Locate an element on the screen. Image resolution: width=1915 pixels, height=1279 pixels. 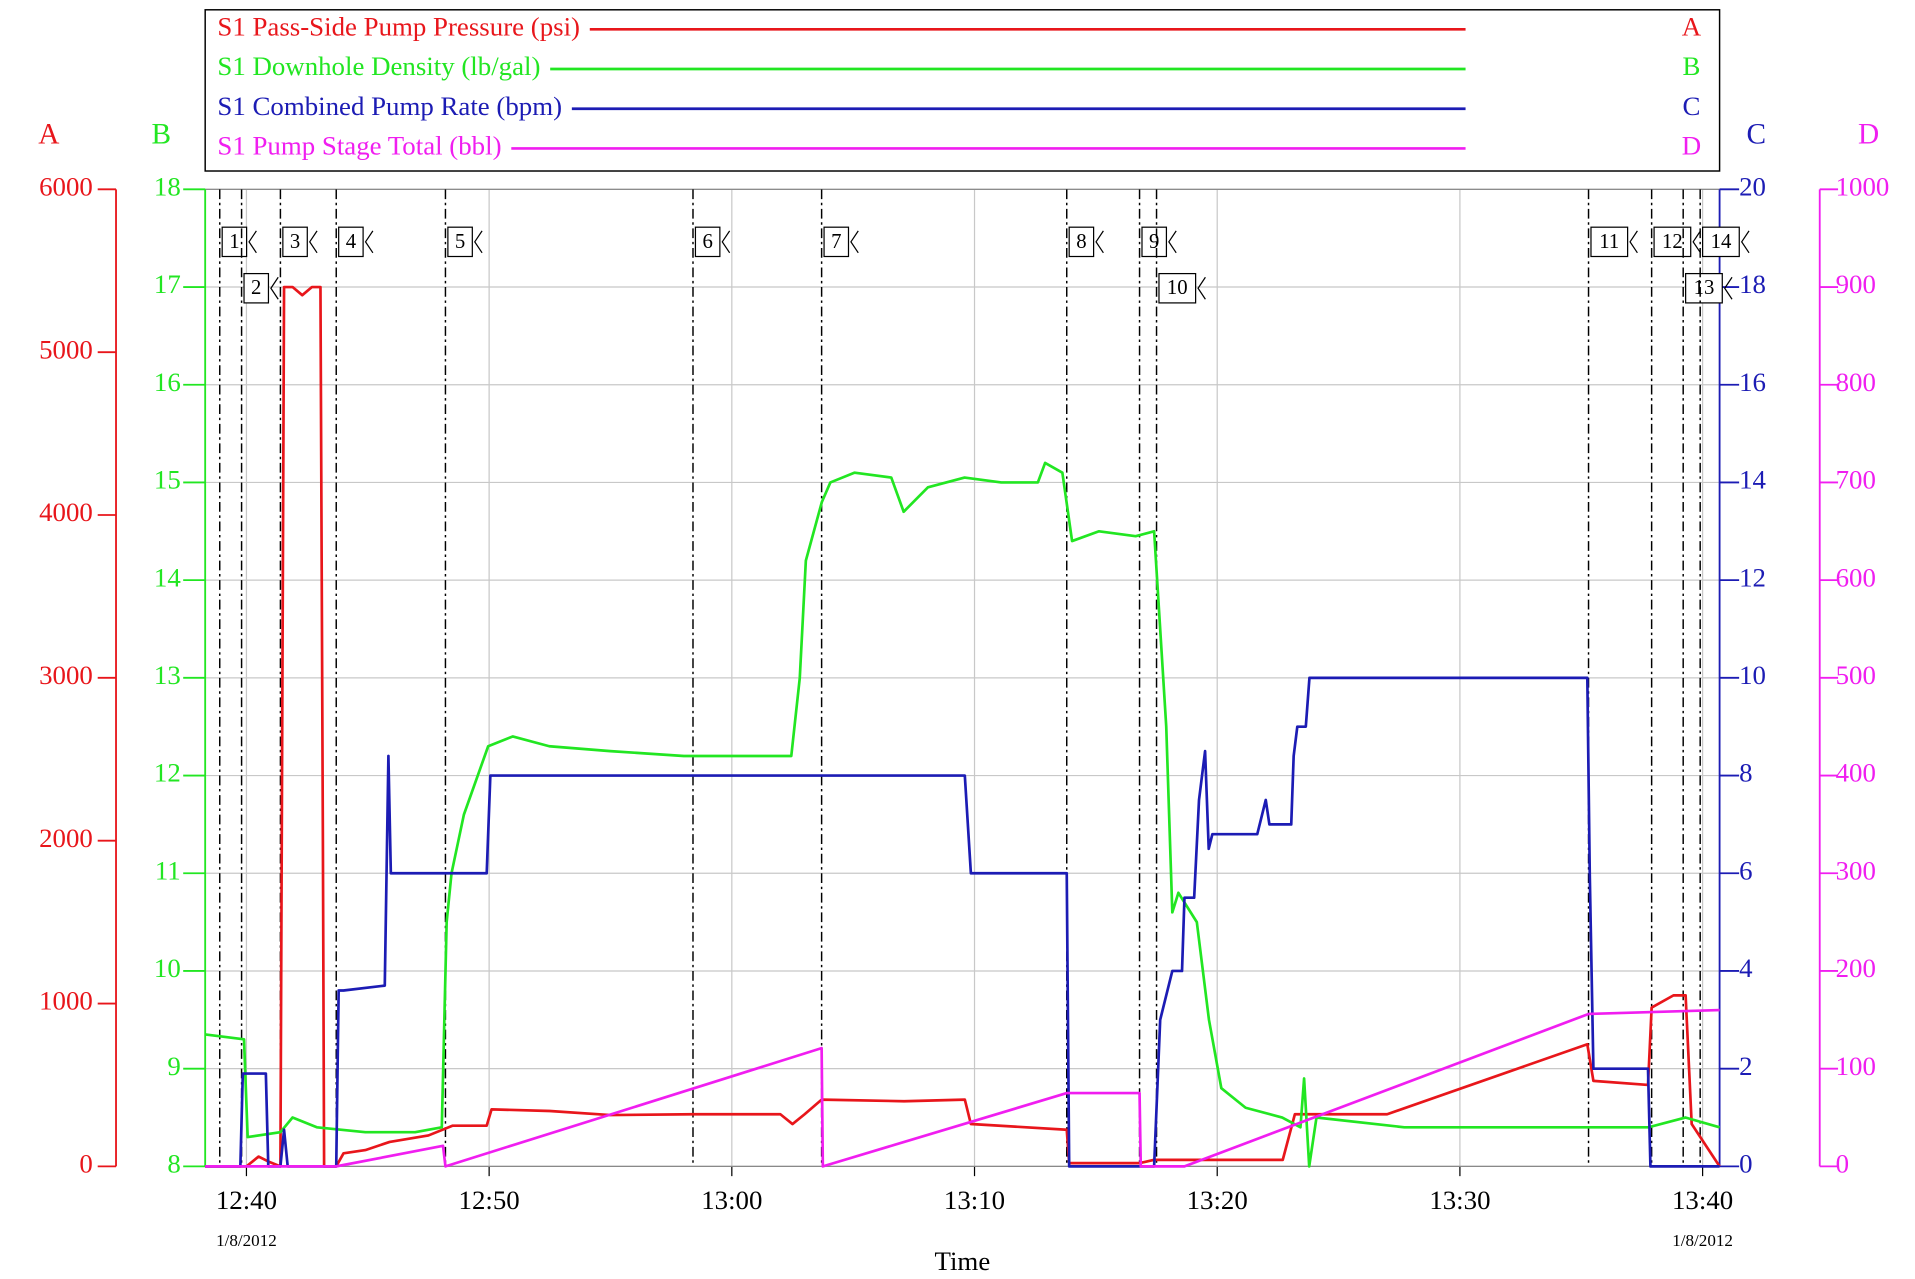
y-tick-label: 900 is located at coordinates (1856, 284).